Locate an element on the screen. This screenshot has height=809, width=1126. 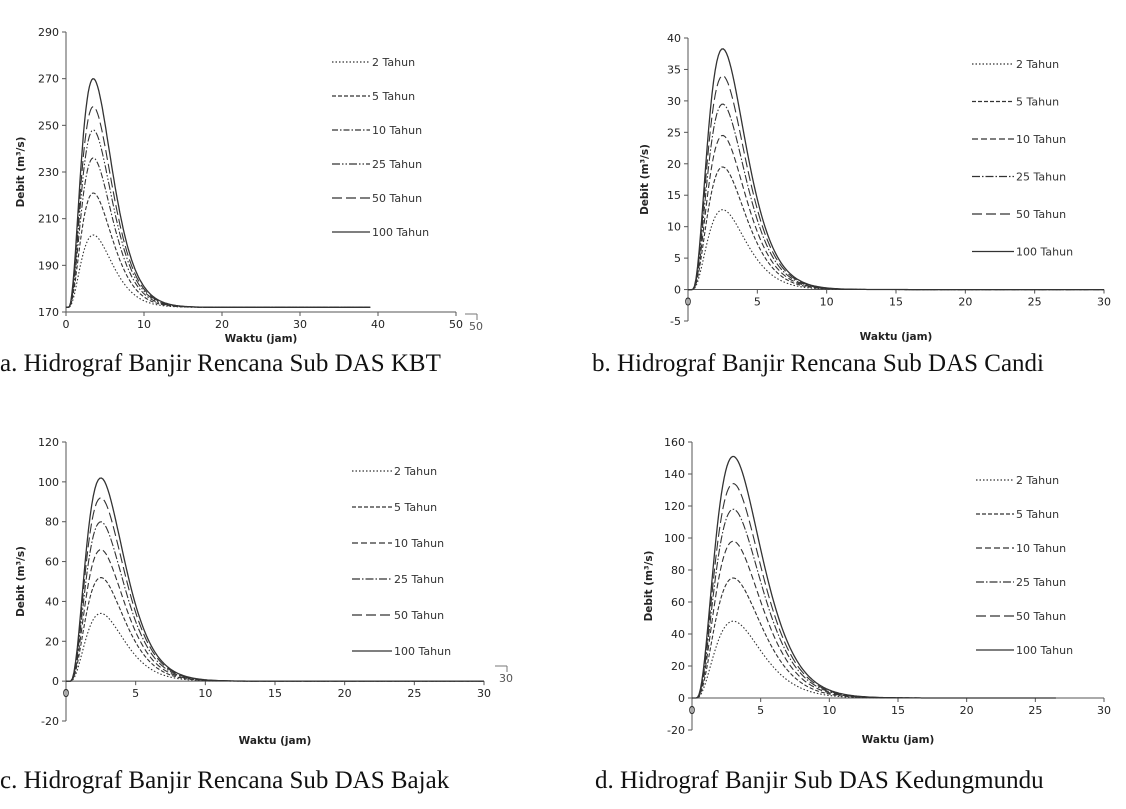
y-tick-label: 210 is located at coordinates (48, 219).